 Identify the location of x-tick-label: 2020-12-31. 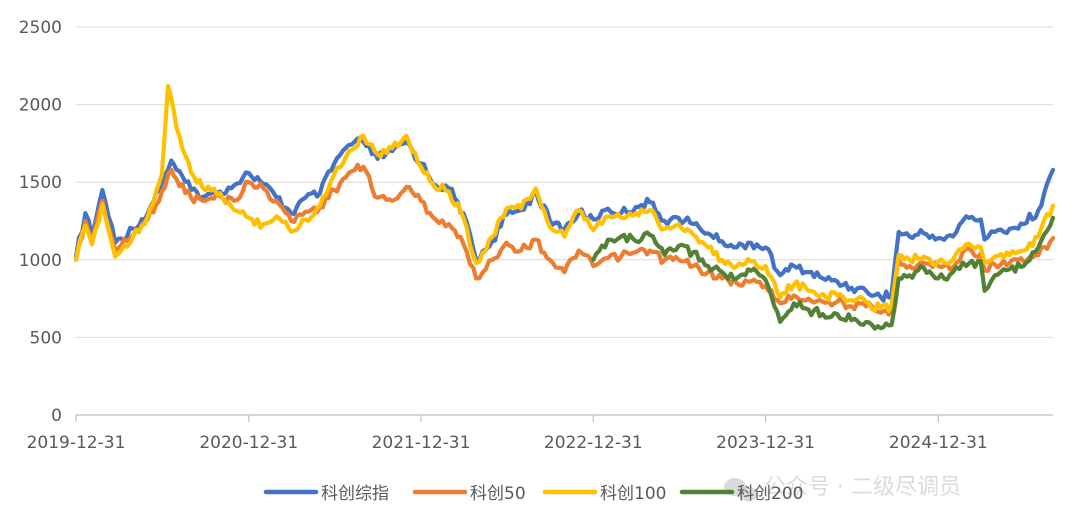
(248, 443).